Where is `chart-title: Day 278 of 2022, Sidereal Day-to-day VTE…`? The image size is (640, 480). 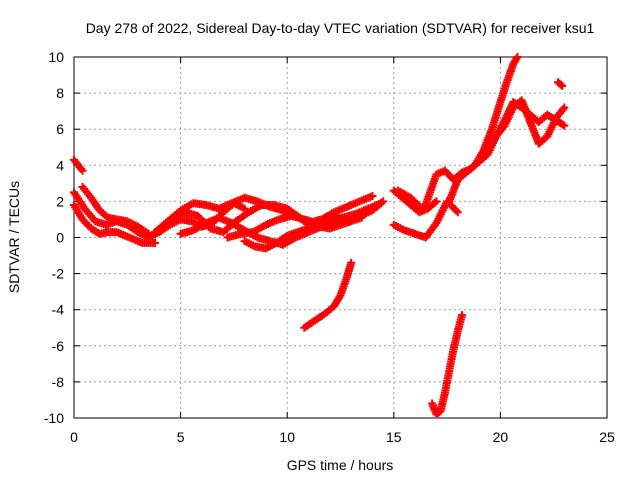 chart-title: Day 278 of 2022, Sidereal Day-to-day VTE… is located at coordinates (340, 28).